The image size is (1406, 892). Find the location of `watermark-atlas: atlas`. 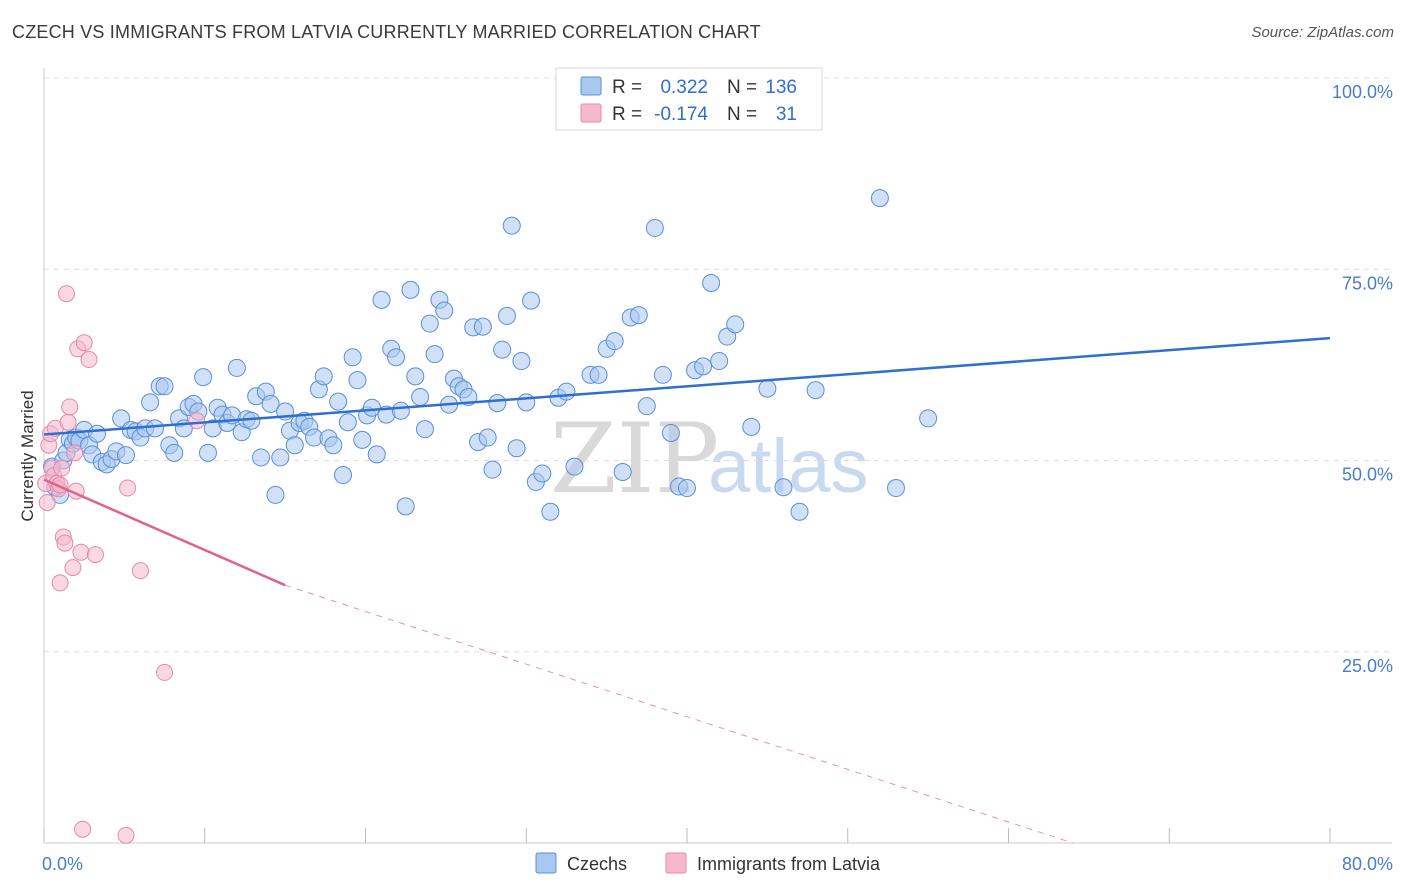

watermark-atlas: atlas is located at coordinates (788, 466).